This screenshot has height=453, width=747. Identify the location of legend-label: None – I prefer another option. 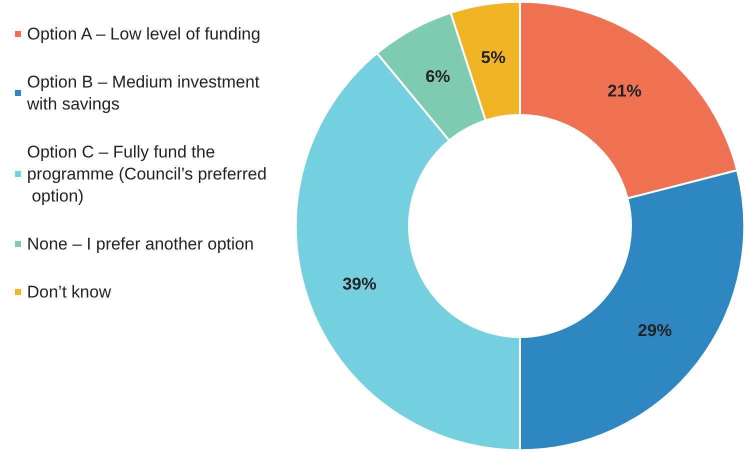
(140, 244).